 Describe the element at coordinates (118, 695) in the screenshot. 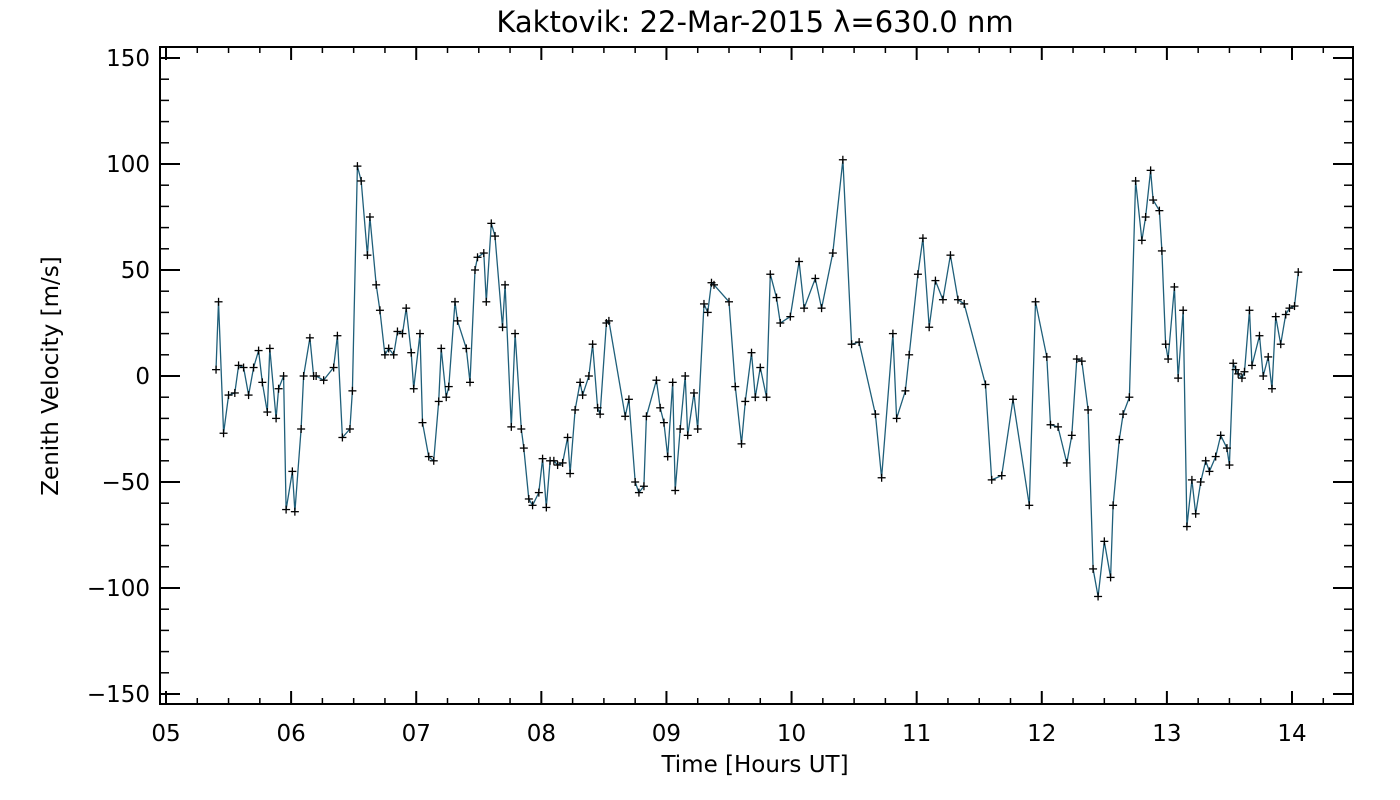

I see `y-tick-label: −150` at that location.